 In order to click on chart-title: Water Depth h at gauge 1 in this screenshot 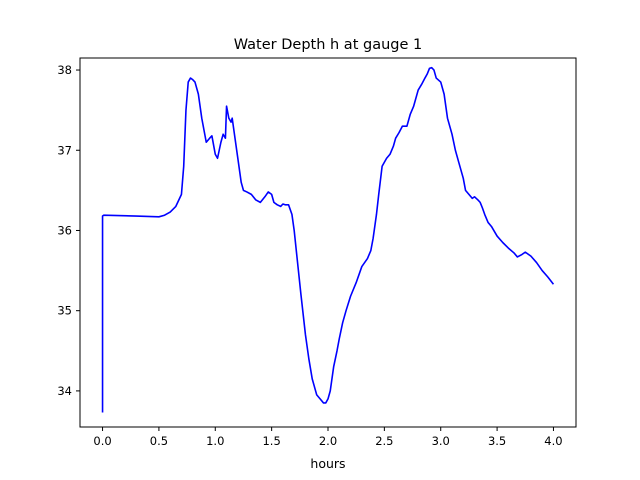, I will do `click(328, 45)`.